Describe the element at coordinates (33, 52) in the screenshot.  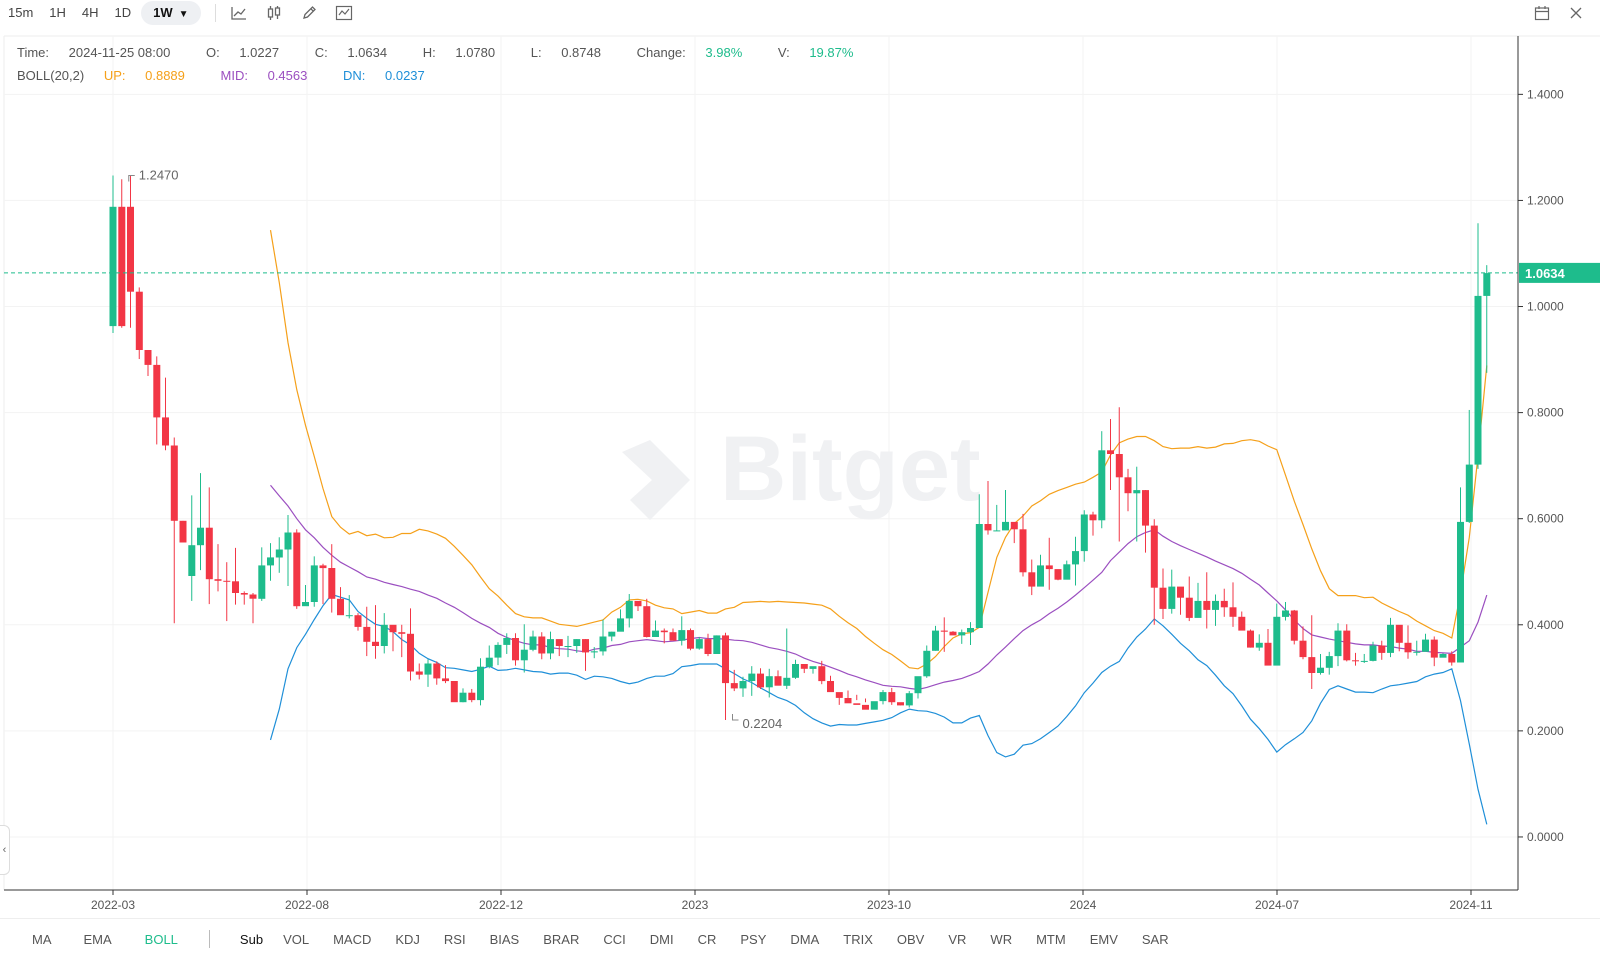
I see `time-label: Time:` at that location.